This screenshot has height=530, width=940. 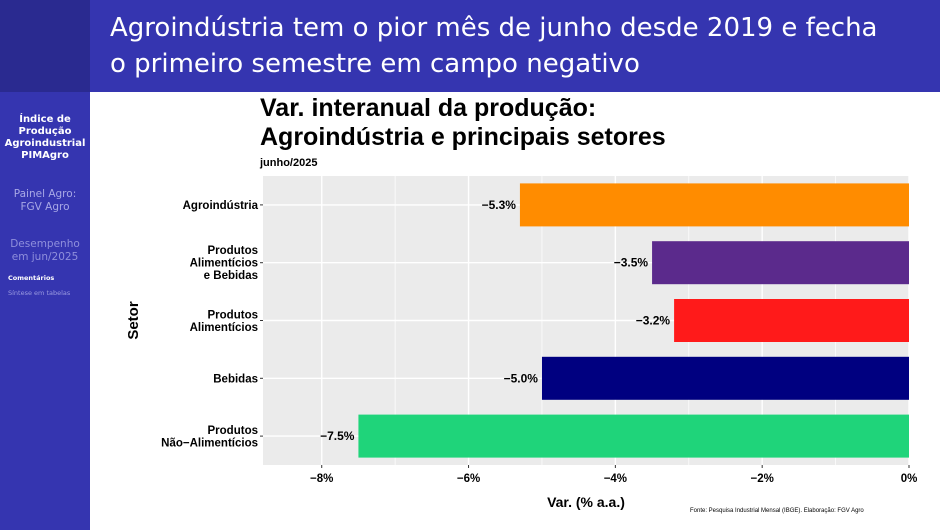 I want to click on sidebar-item-label: Agroindustrial, so click(x=45, y=143).